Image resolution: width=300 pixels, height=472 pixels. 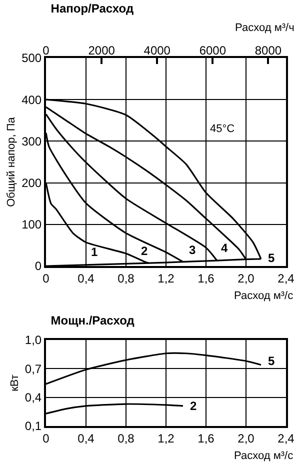 What do you see at coordinates (264, 28) in the screenshot?
I see `x2-axis-title: Расход м³/ч` at bounding box center [264, 28].